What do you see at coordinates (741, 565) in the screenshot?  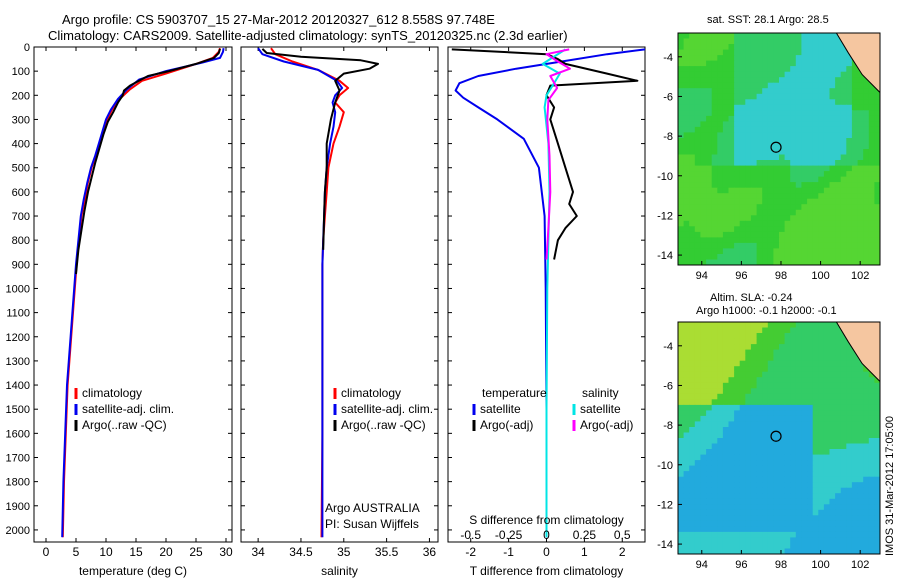 I see `x-tick-label: 96` at bounding box center [741, 565].